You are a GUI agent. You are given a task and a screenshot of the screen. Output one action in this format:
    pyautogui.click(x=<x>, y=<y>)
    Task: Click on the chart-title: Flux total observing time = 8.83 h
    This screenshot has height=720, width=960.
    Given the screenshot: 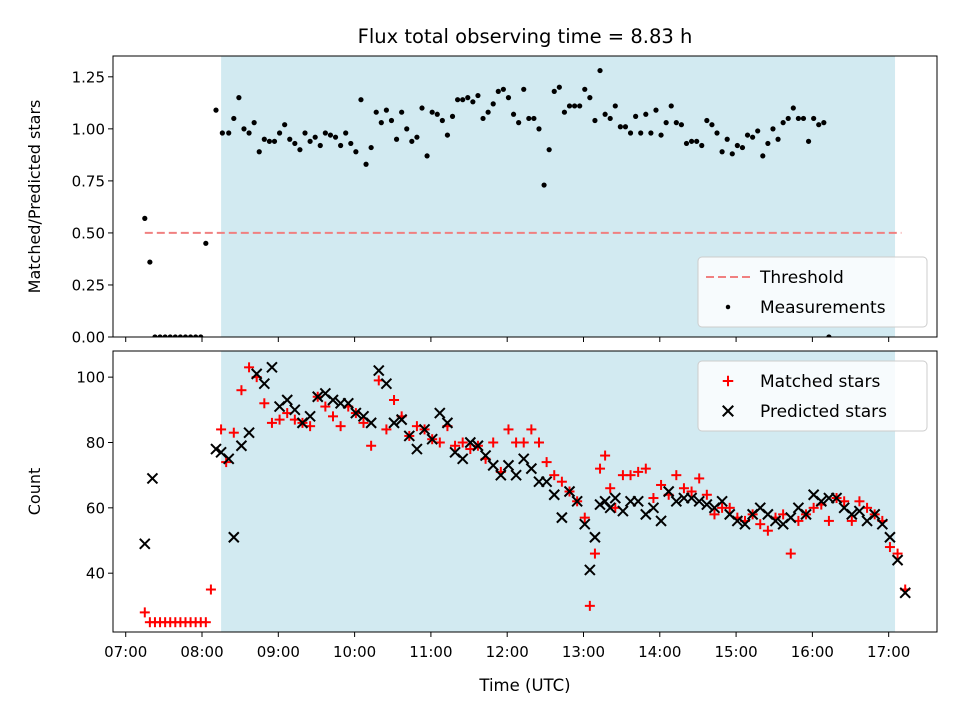 What is the action you would take?
    pyautogui.click(x=525, y=36)
    